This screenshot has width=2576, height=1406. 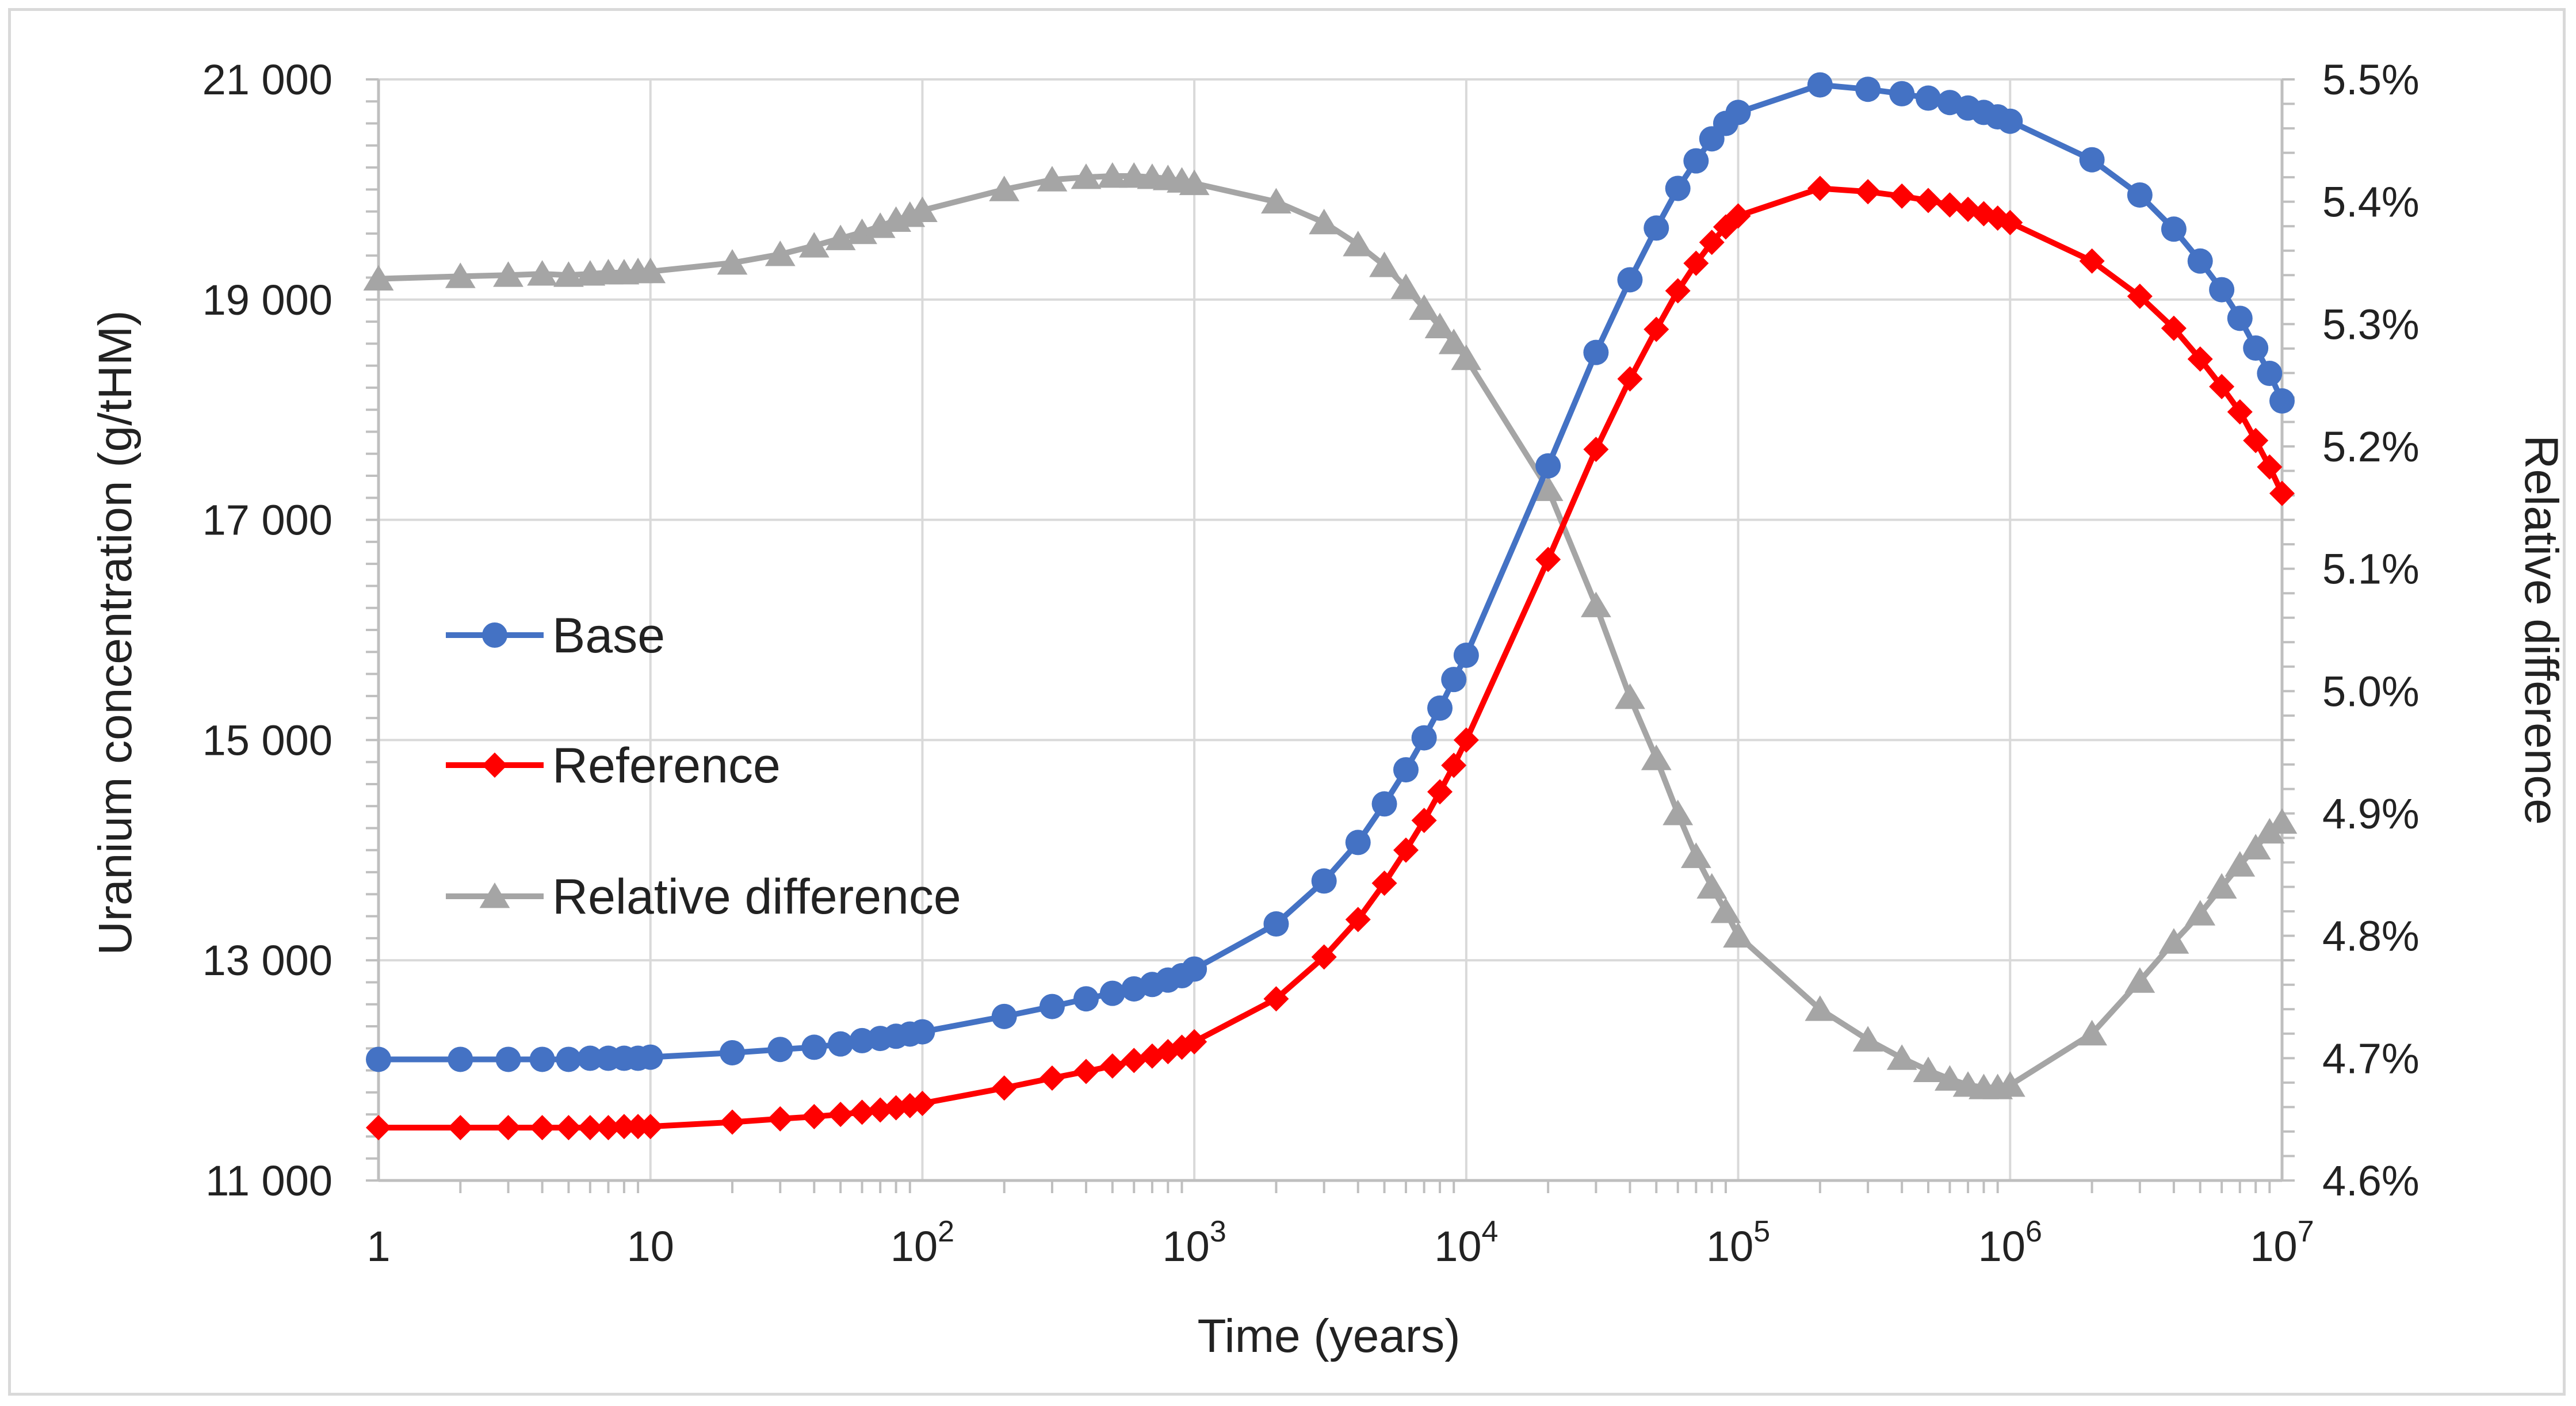 What do you see at coordinates (756, 896) in the screenshot?
I see `legend-label-relative-difference: Relative difference` at bounding box center [756, 896].